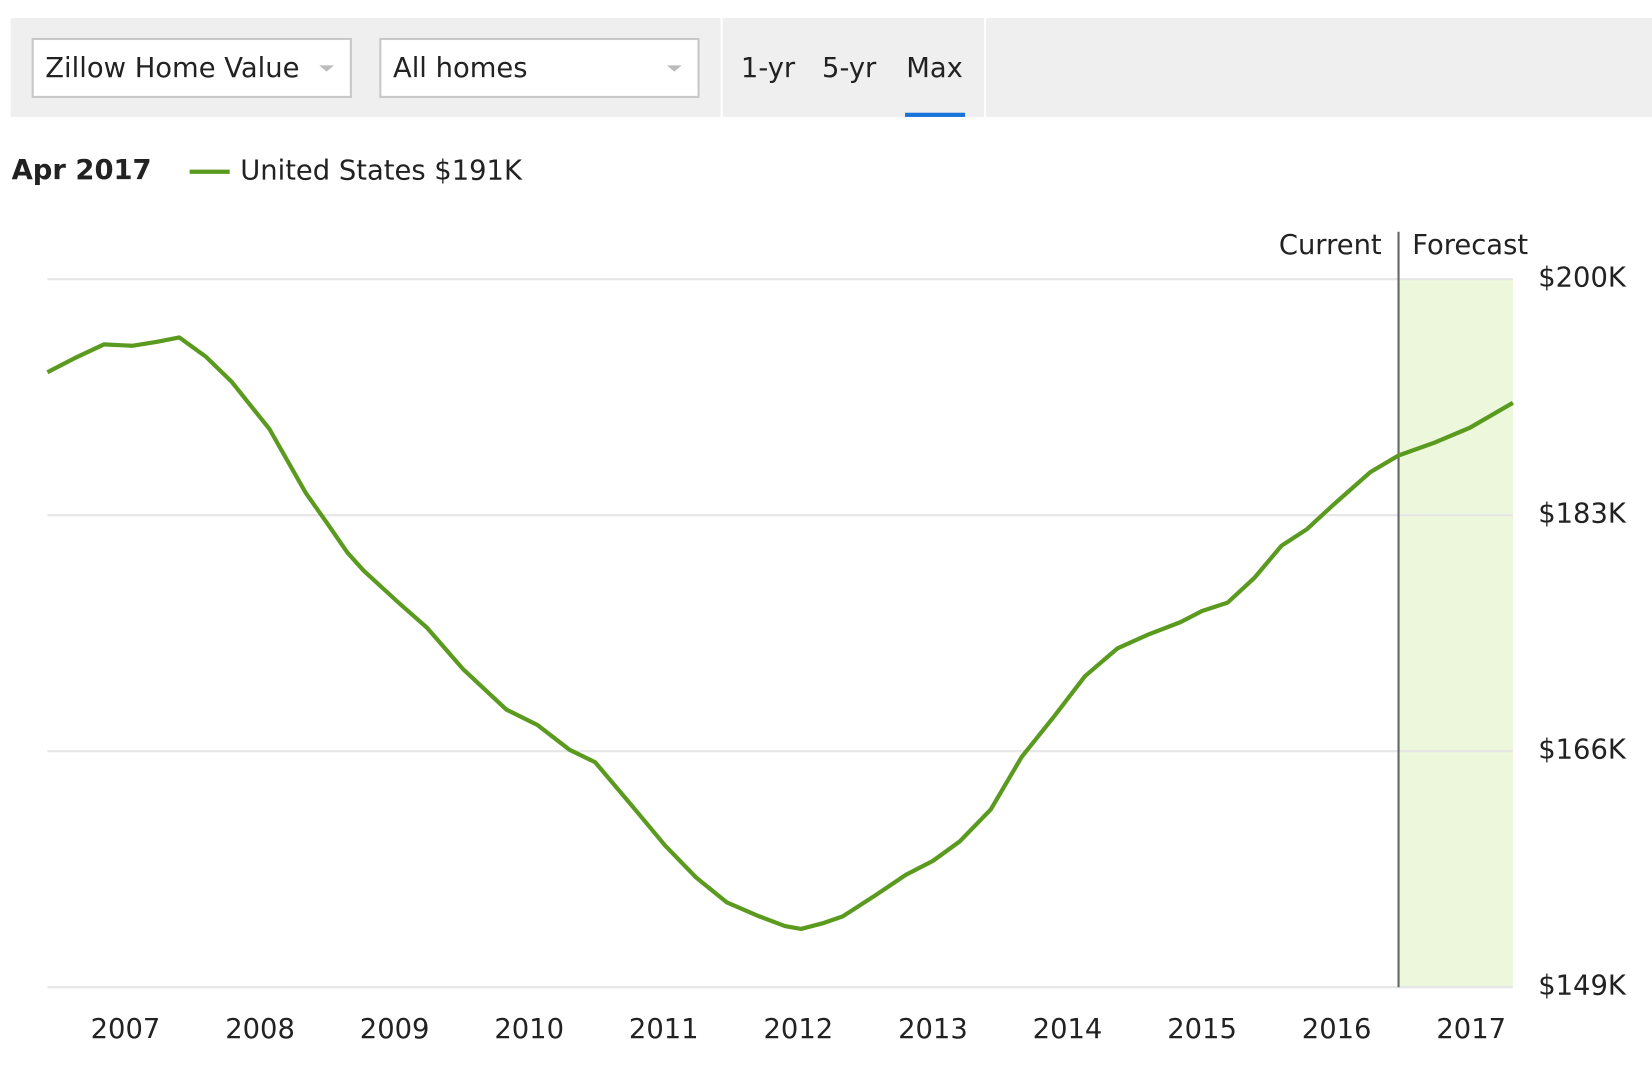 The image size is (1652, 1072). Describe the element at coordinates (933, 1029) in the screenshot. I see `x-tick-label: 2013` at that location.